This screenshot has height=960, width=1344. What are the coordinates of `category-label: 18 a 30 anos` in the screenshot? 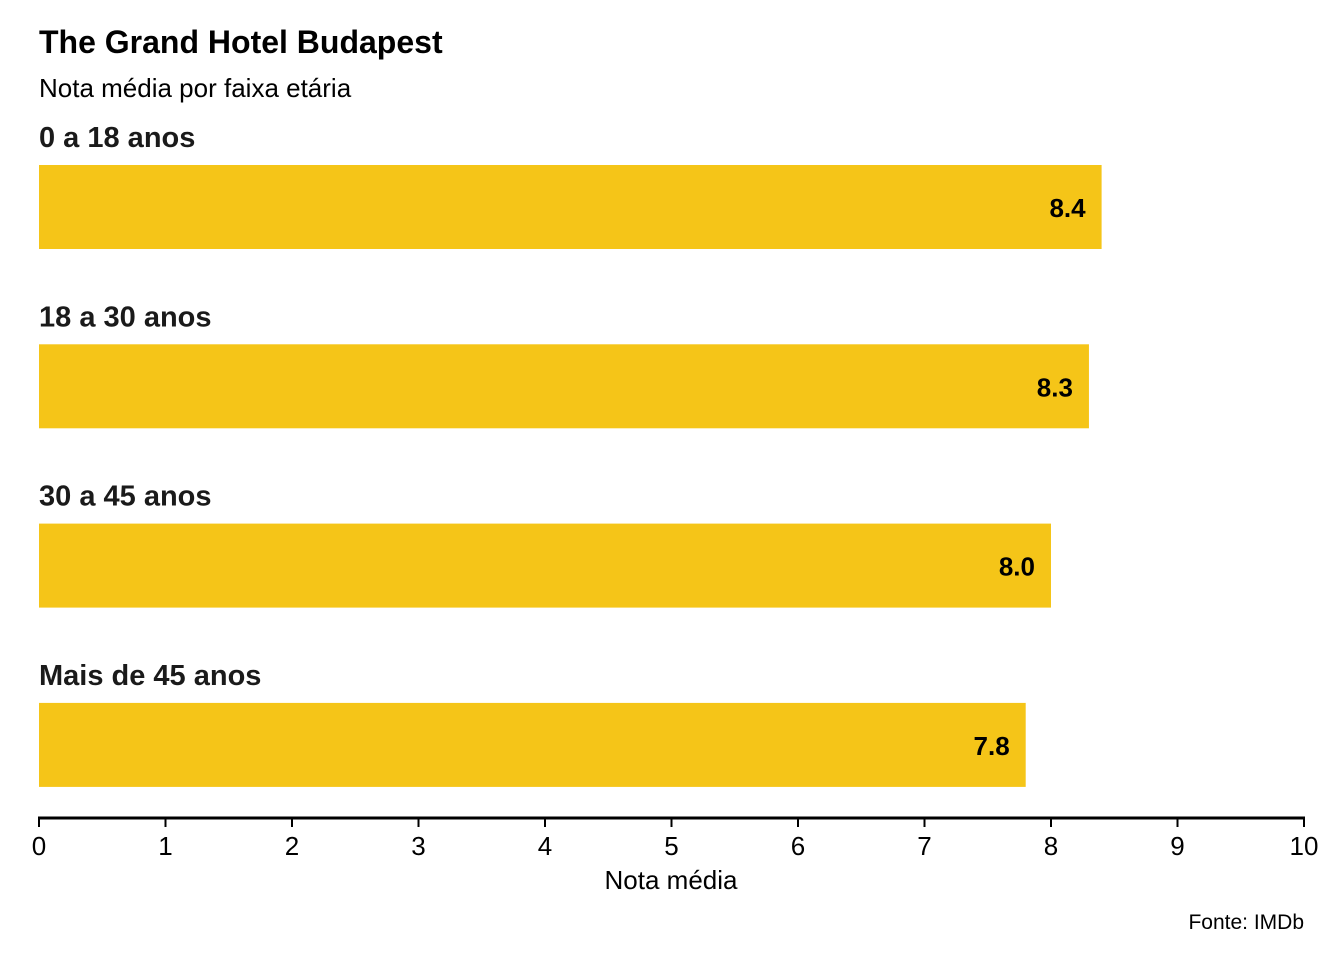 It's located at (125, 317).